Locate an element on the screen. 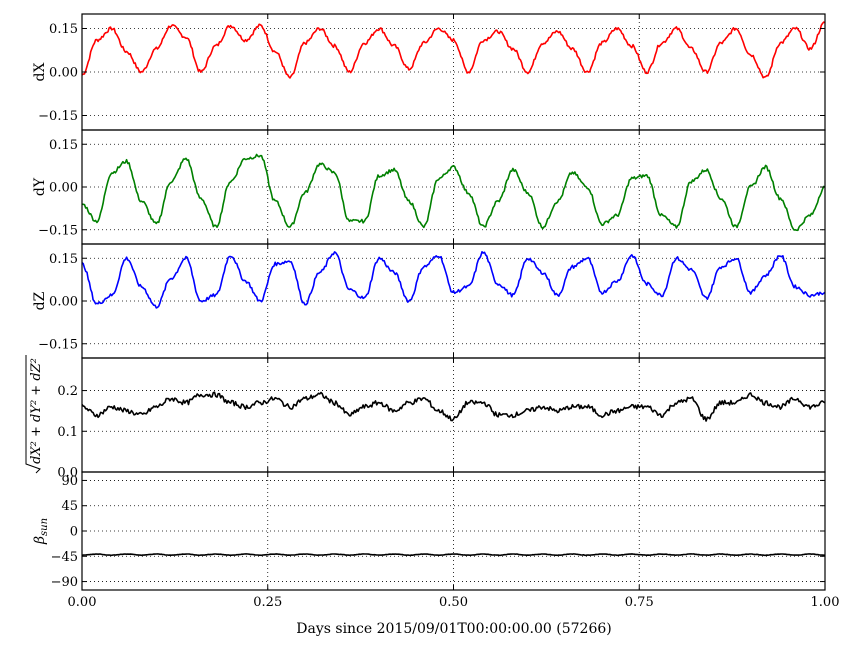 The width and height of the screenshot is (848, 650). y-axis-label-dX: dX is located at coordinates (40, 72).